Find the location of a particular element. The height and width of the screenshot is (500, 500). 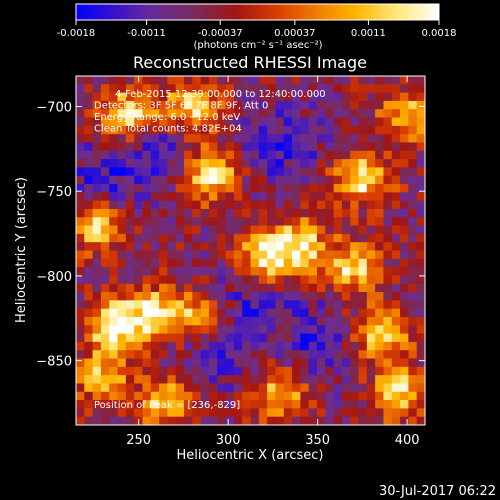

y-tick-label: −800 is located at coordinates (54, 277).